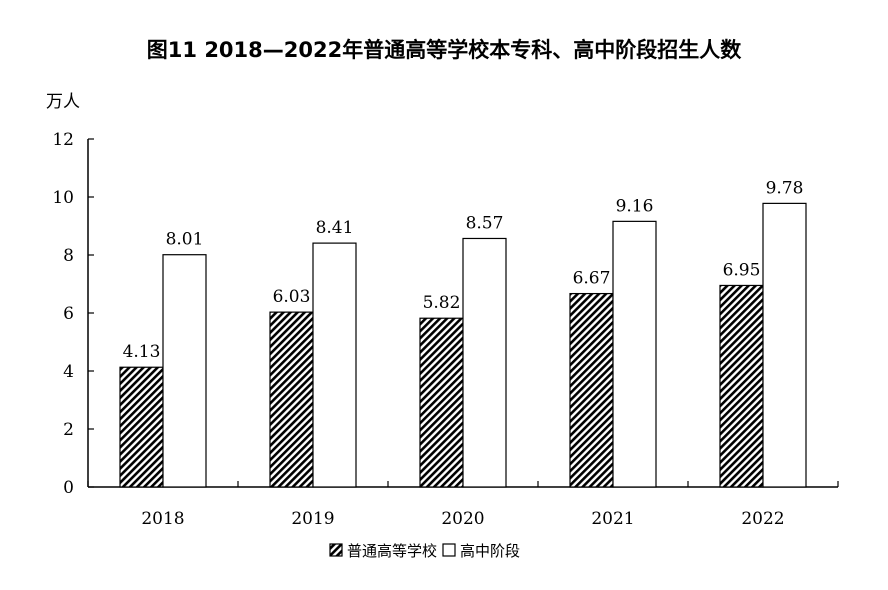 The image size is (888, 590). What do you see at coordinates (63, 102) in the screenshot?
I see `y-axis-unit-label: 万人` at bounding box center [63, 102].